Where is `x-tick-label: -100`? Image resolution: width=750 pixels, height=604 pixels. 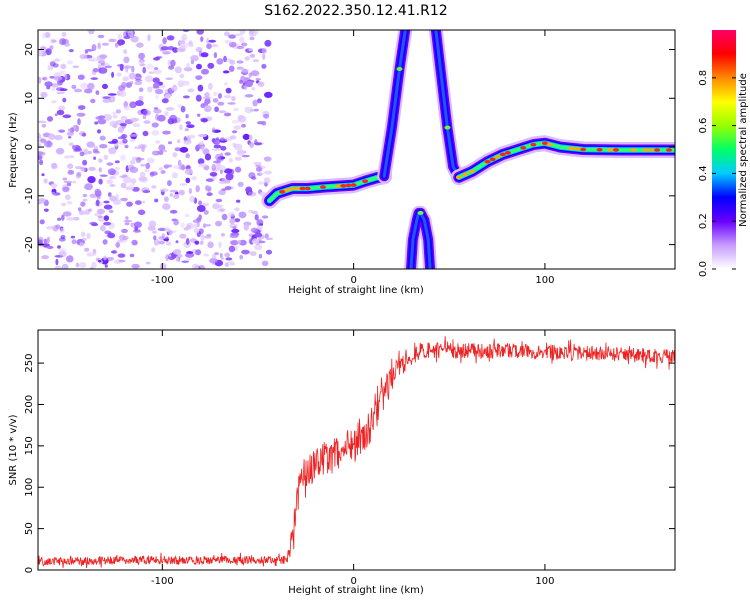 x-tick-label: -100 is located at coordinates (162, 581).